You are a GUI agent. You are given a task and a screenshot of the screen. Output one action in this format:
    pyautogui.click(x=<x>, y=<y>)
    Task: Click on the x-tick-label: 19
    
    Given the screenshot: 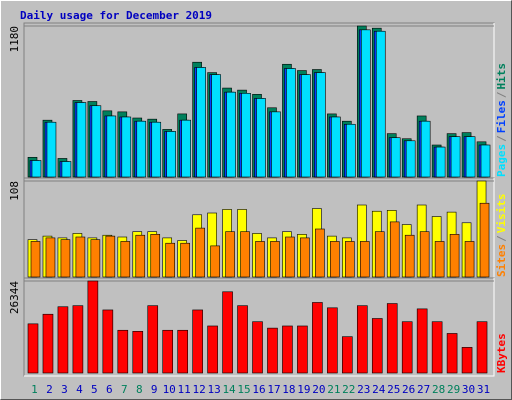 What is the action you would take?
    pyautogui.click(x=303, y=389)
    